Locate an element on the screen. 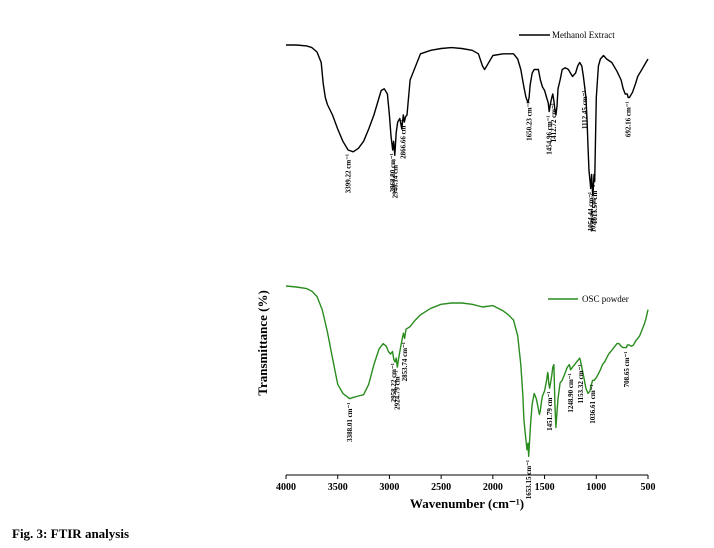  peak-label-s0-3: 2866.66 cm⁻¹ is located at coordinates (404, 139).